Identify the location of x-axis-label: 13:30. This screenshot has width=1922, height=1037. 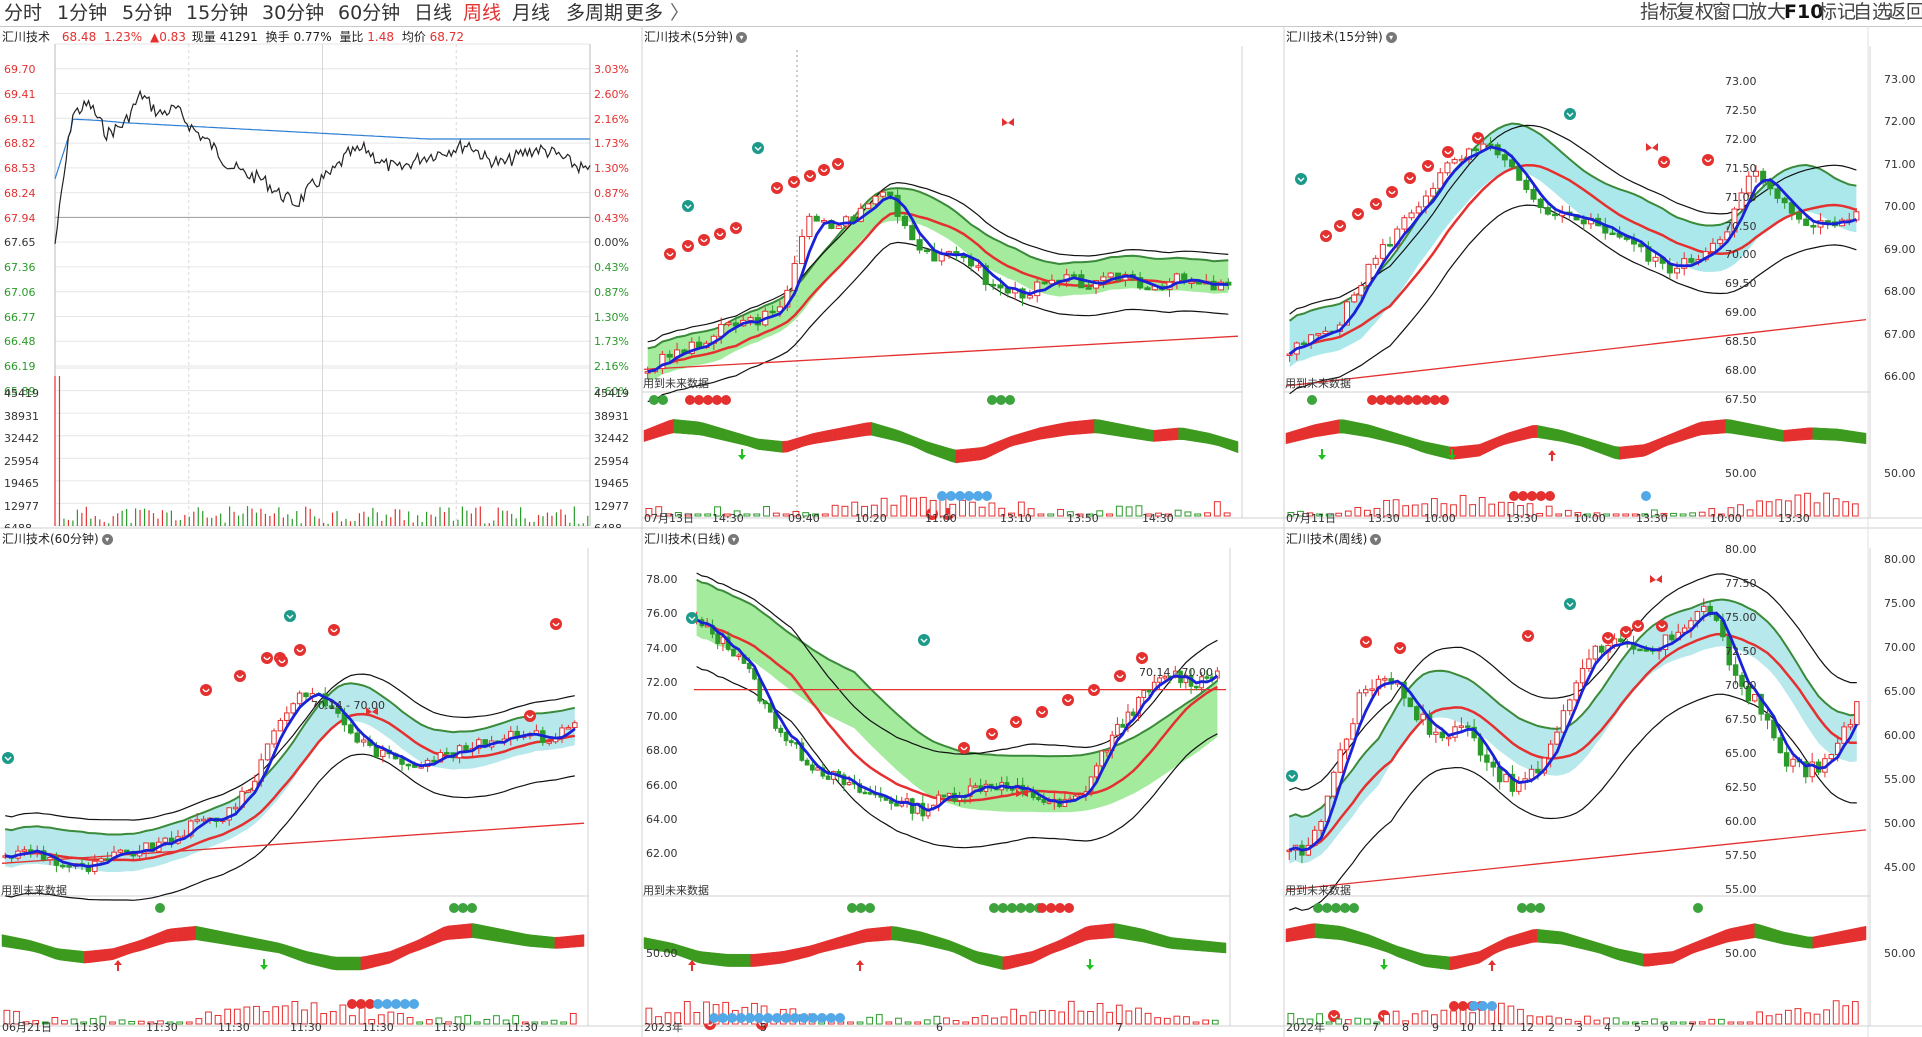
(1384, 518).